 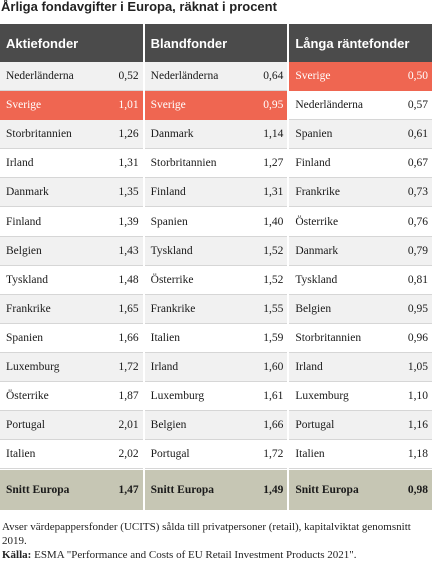 What do you see at coordinates (216, 426) in the screenshot?
I see `table-row: Belgien 1,66` at bounding box center [216, 426].